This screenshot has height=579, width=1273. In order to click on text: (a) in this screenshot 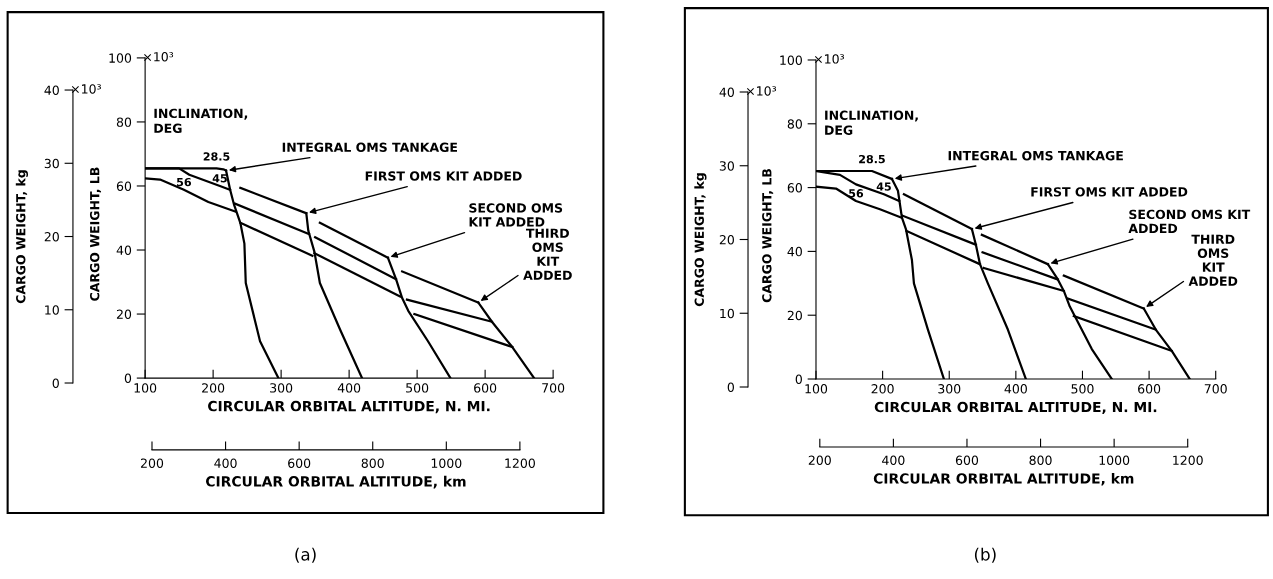, I will do `click(305, 555)`.